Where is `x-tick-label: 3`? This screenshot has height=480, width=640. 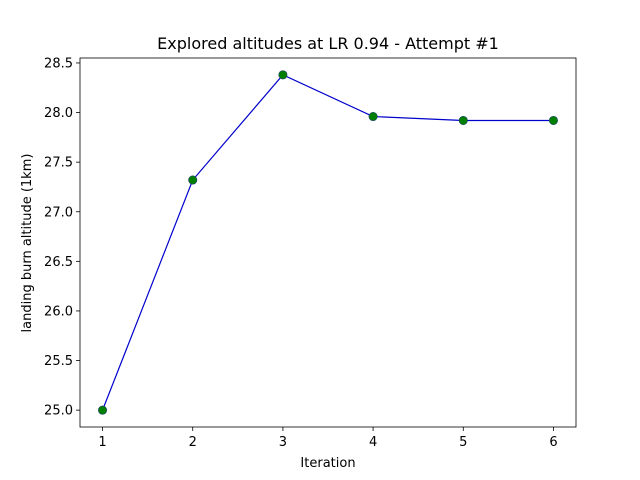 x-tick-label: 3 is located at coordinates (283, 442).